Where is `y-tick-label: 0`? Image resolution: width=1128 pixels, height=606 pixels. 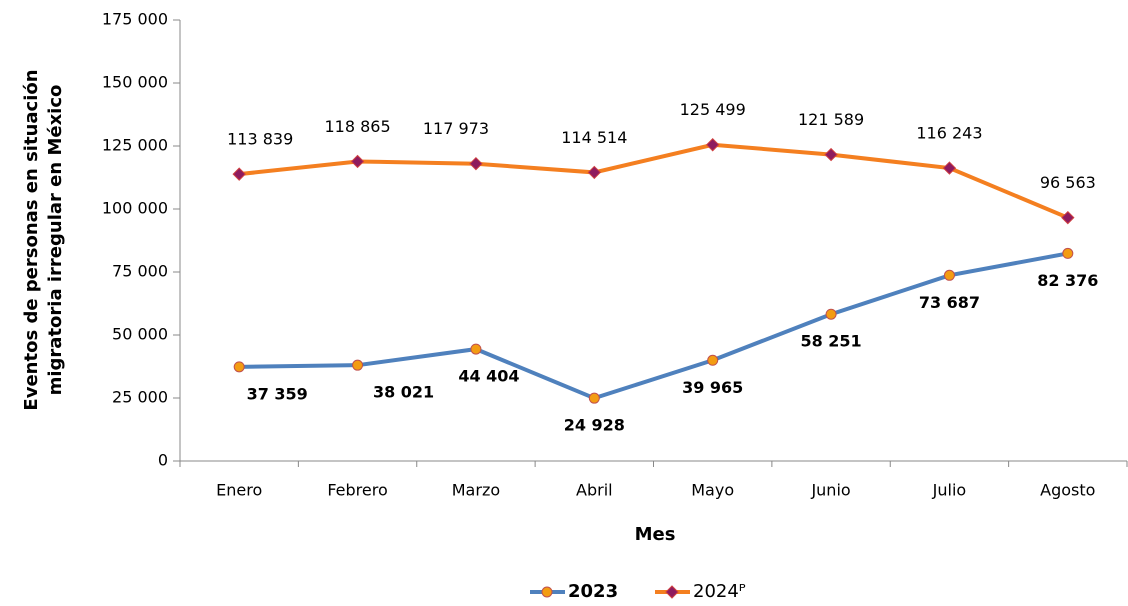
y-tick-label: 0 is located at coordinates (163, 460).